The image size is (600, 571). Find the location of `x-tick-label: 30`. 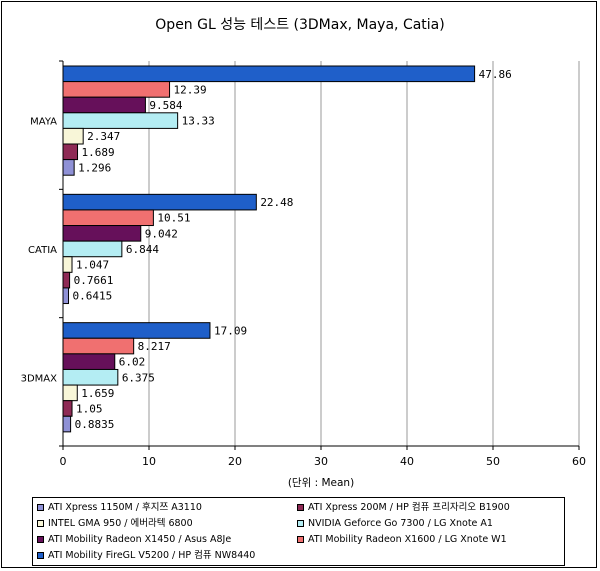

x-tick-label: 30 is located at coordinates (321, 461).